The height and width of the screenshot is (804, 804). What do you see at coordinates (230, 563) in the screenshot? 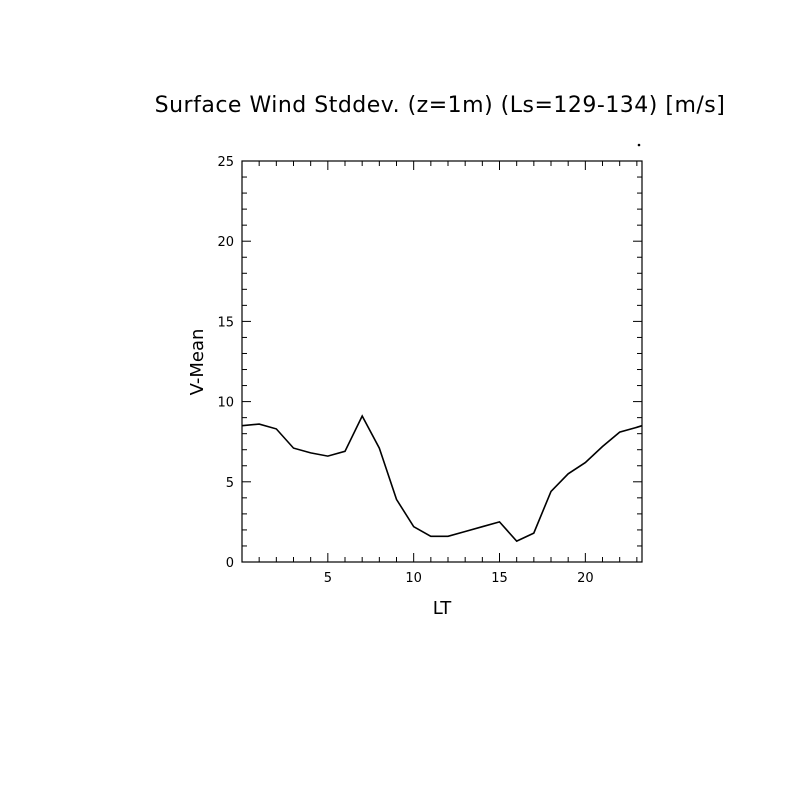
I see `y-tick-label: 0` at bounding box center [230, 563].